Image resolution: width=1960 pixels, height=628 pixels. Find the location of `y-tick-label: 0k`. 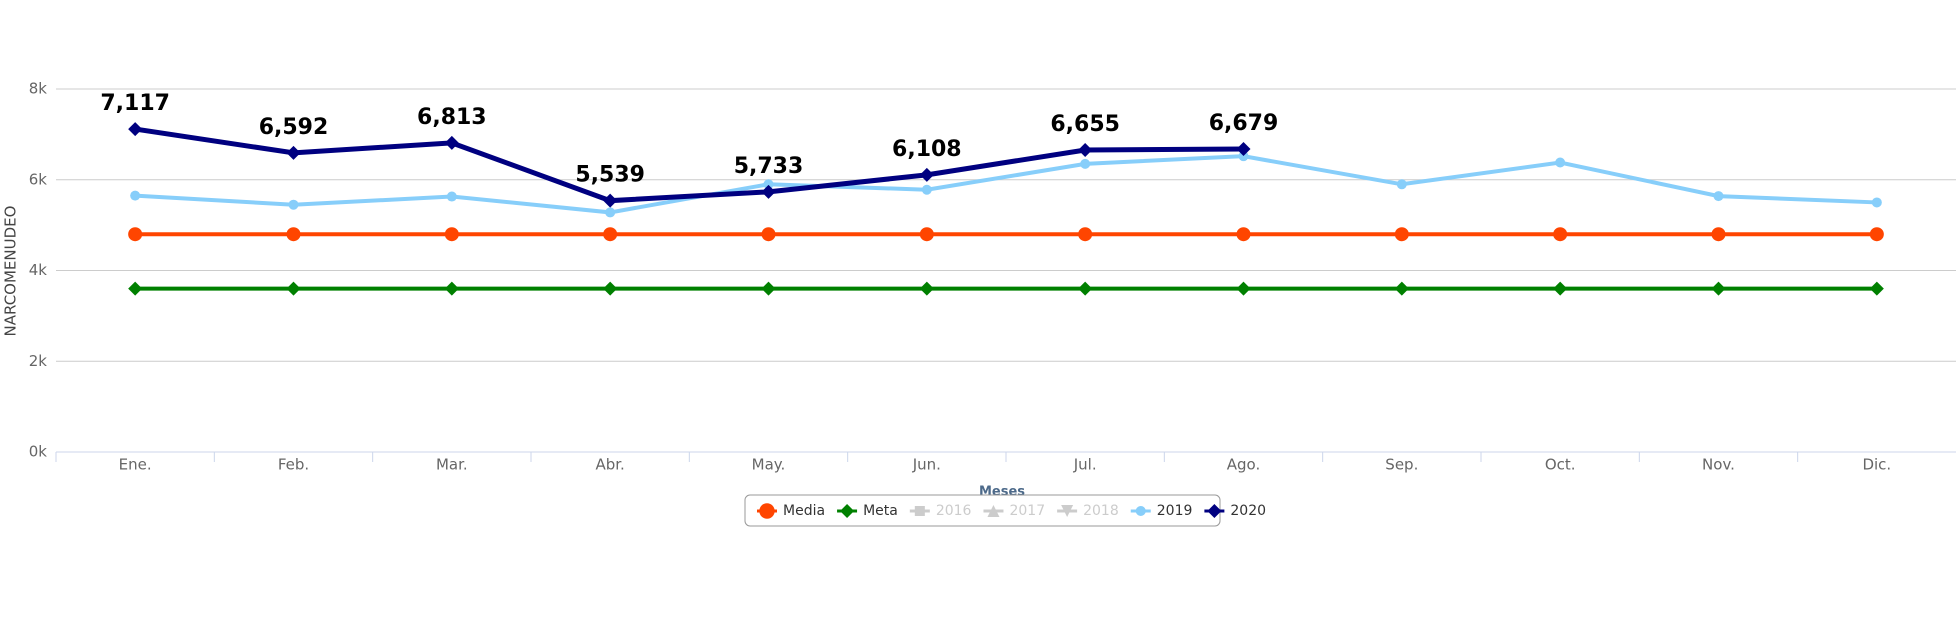

y-tick-label: 0k is located at coordinates (38, 452).